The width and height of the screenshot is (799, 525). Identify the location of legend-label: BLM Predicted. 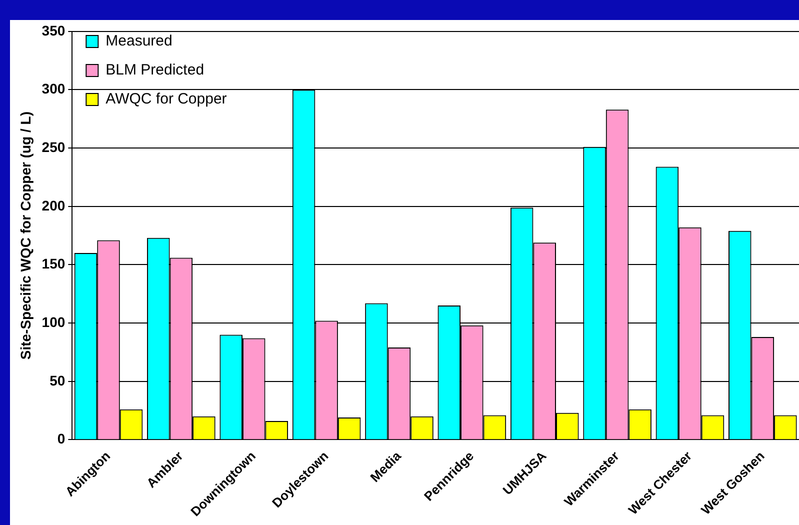
(155, 70).